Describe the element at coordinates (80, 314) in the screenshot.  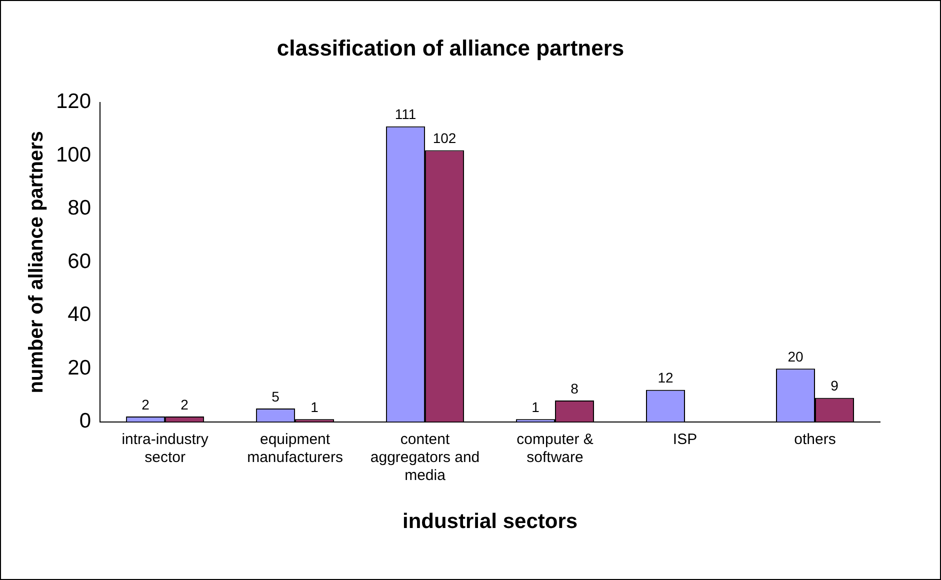
I see `y-tick-label: 40` at that location.